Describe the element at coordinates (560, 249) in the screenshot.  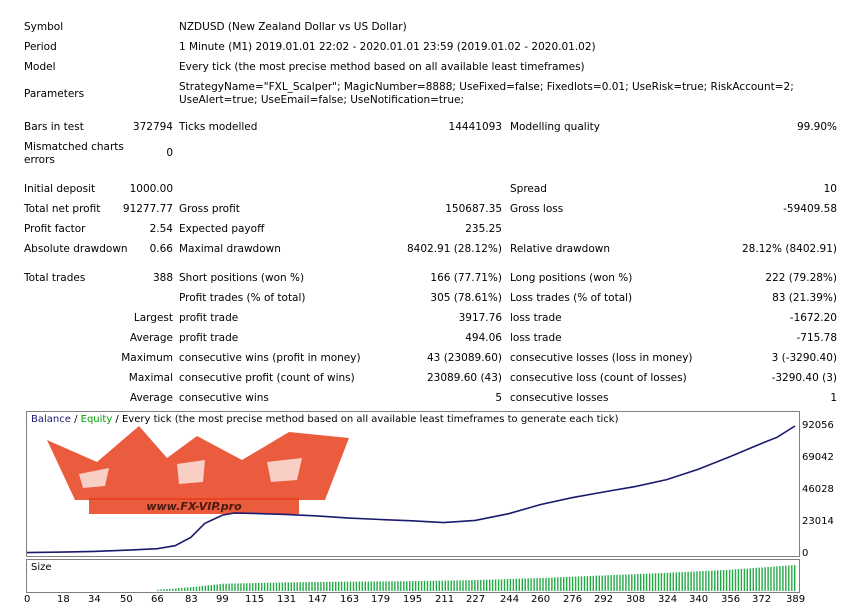
I see `rel-dd-label: Relative drawdown` at that location.